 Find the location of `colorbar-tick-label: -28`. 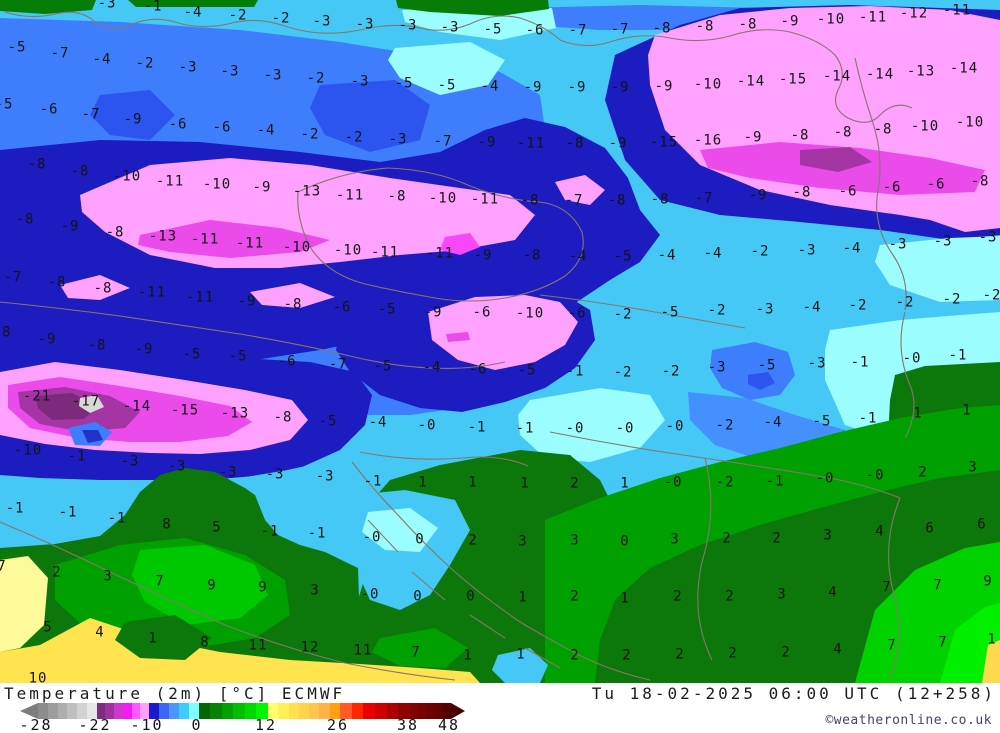

colorbar-tick-label: -28 is located at coordinates (36, 724).